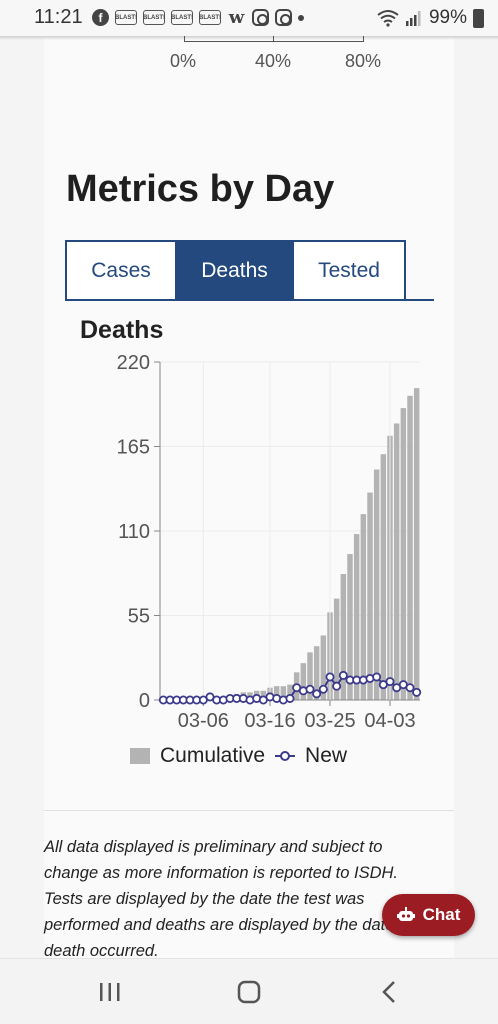 Image resolution: width=498 pixels, height=1024 pixels. What do you see at coordinates (183, 61) in the screenshot?
I see `axis-label: 0%` at bounding box center [183, 61].